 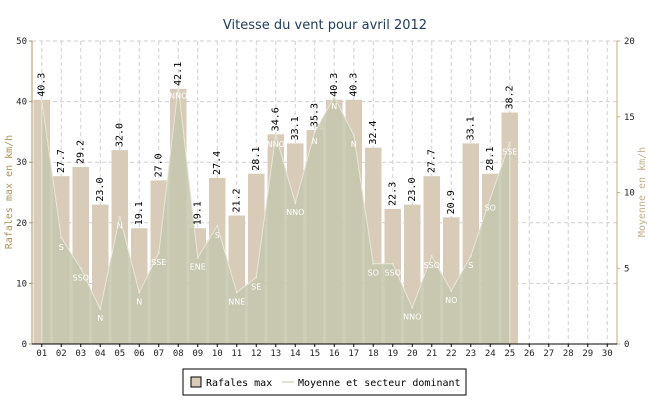 I want to click on legend-box, so click(x=324, y=382).